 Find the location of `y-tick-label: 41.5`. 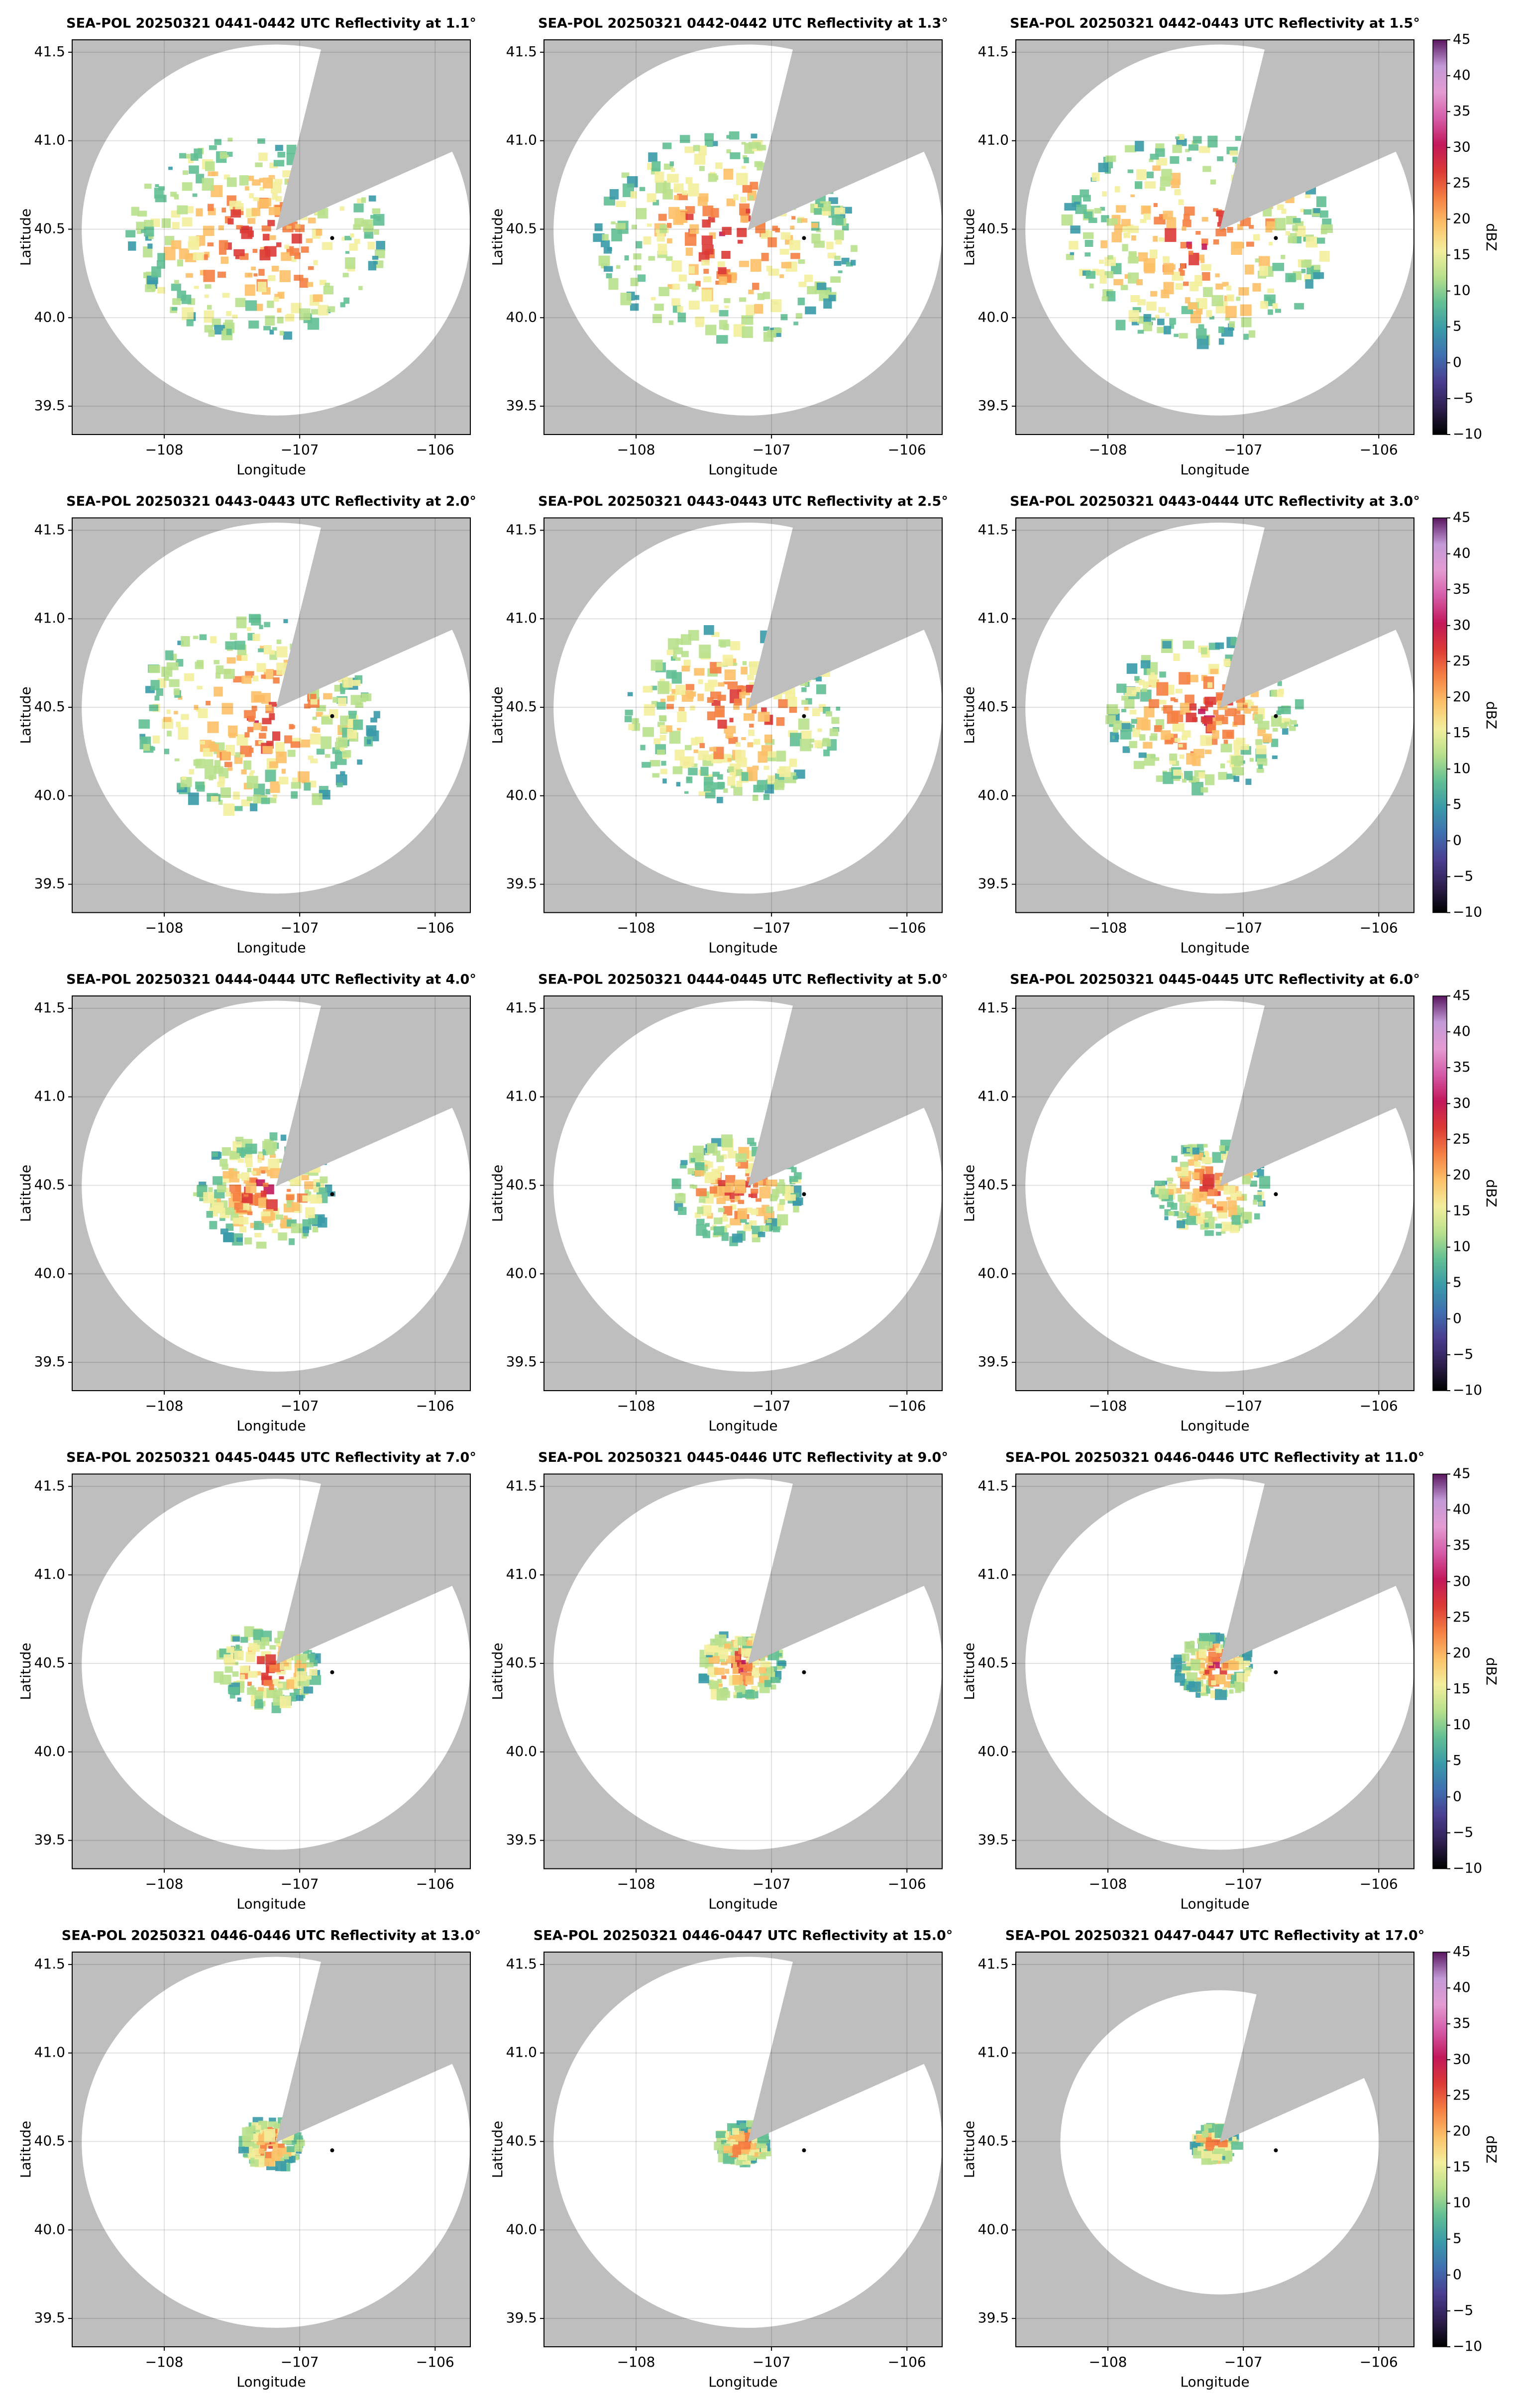

y-tick-label: 41.5 is located at coordinates (994, 1964).